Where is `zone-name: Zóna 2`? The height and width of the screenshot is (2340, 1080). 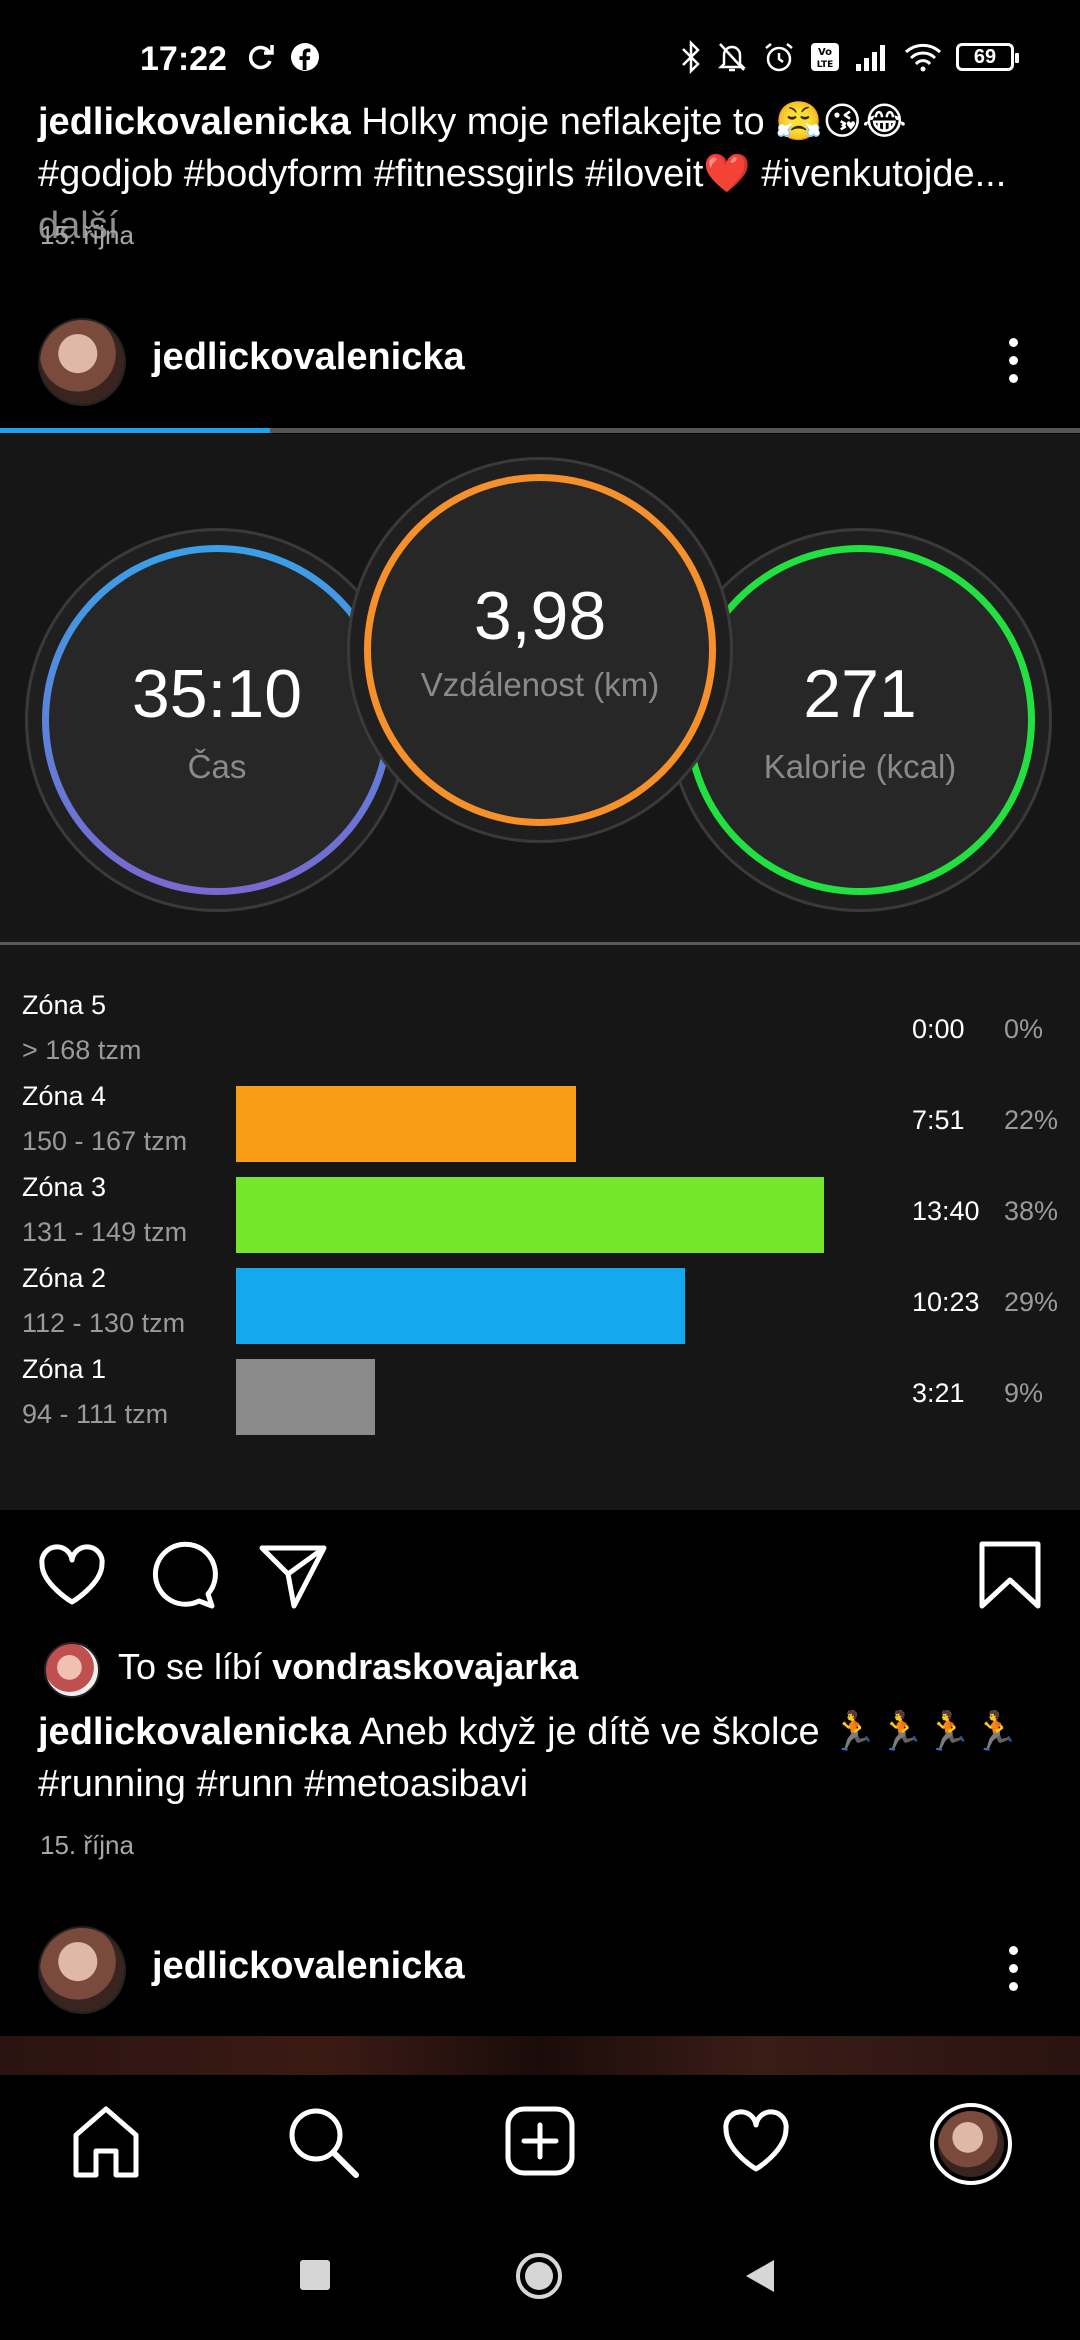
zone-name: Zóna 2 is located at coordinates (64, 1278).